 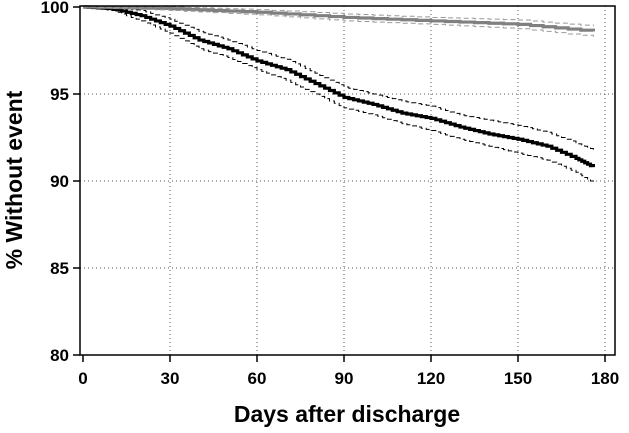 I want to click on x-tick-label: 150, so click(x=518, y=378).